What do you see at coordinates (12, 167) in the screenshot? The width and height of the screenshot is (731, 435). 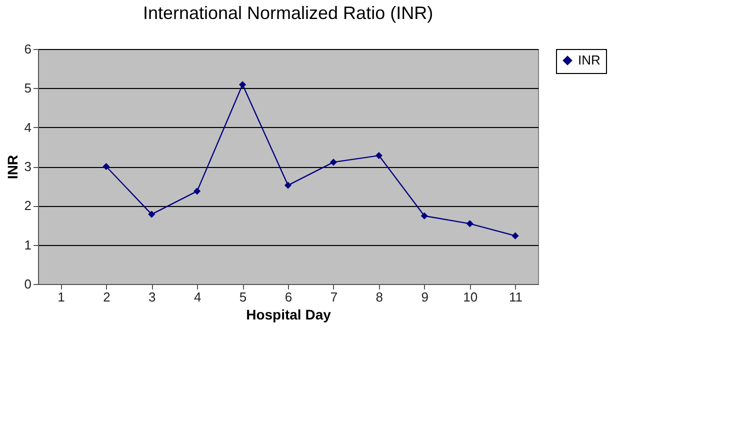 I see `y-axis-title: INR` at bounding box center [12, 167].